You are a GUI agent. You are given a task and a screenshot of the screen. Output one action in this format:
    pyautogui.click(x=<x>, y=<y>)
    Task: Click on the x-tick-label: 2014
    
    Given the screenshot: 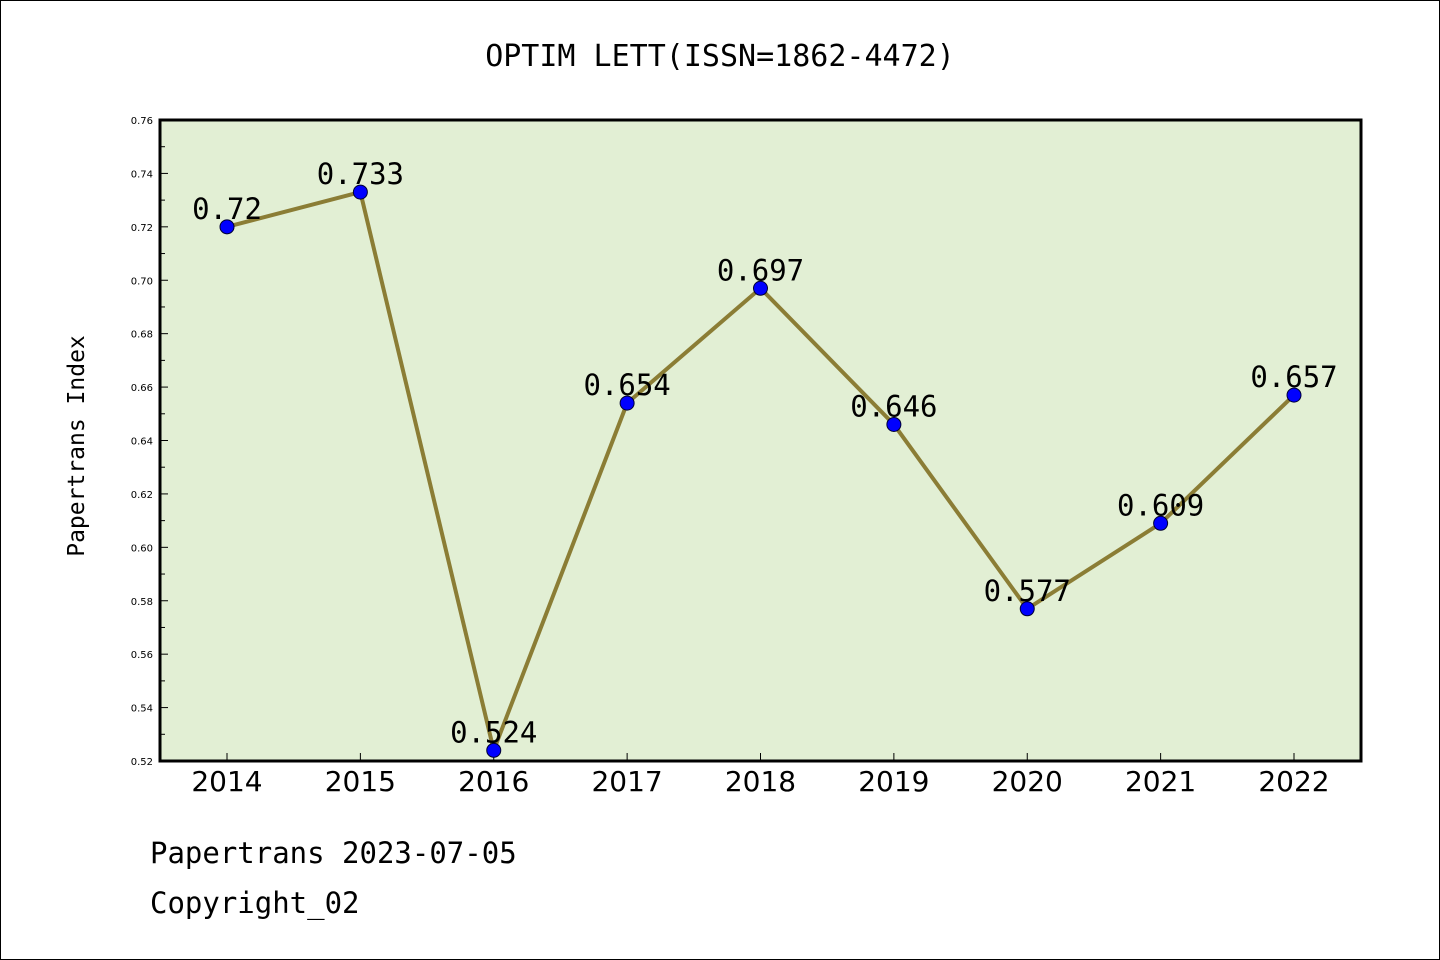 What is the action you would take?
    pyautogui.click(x=226, y=781)
    